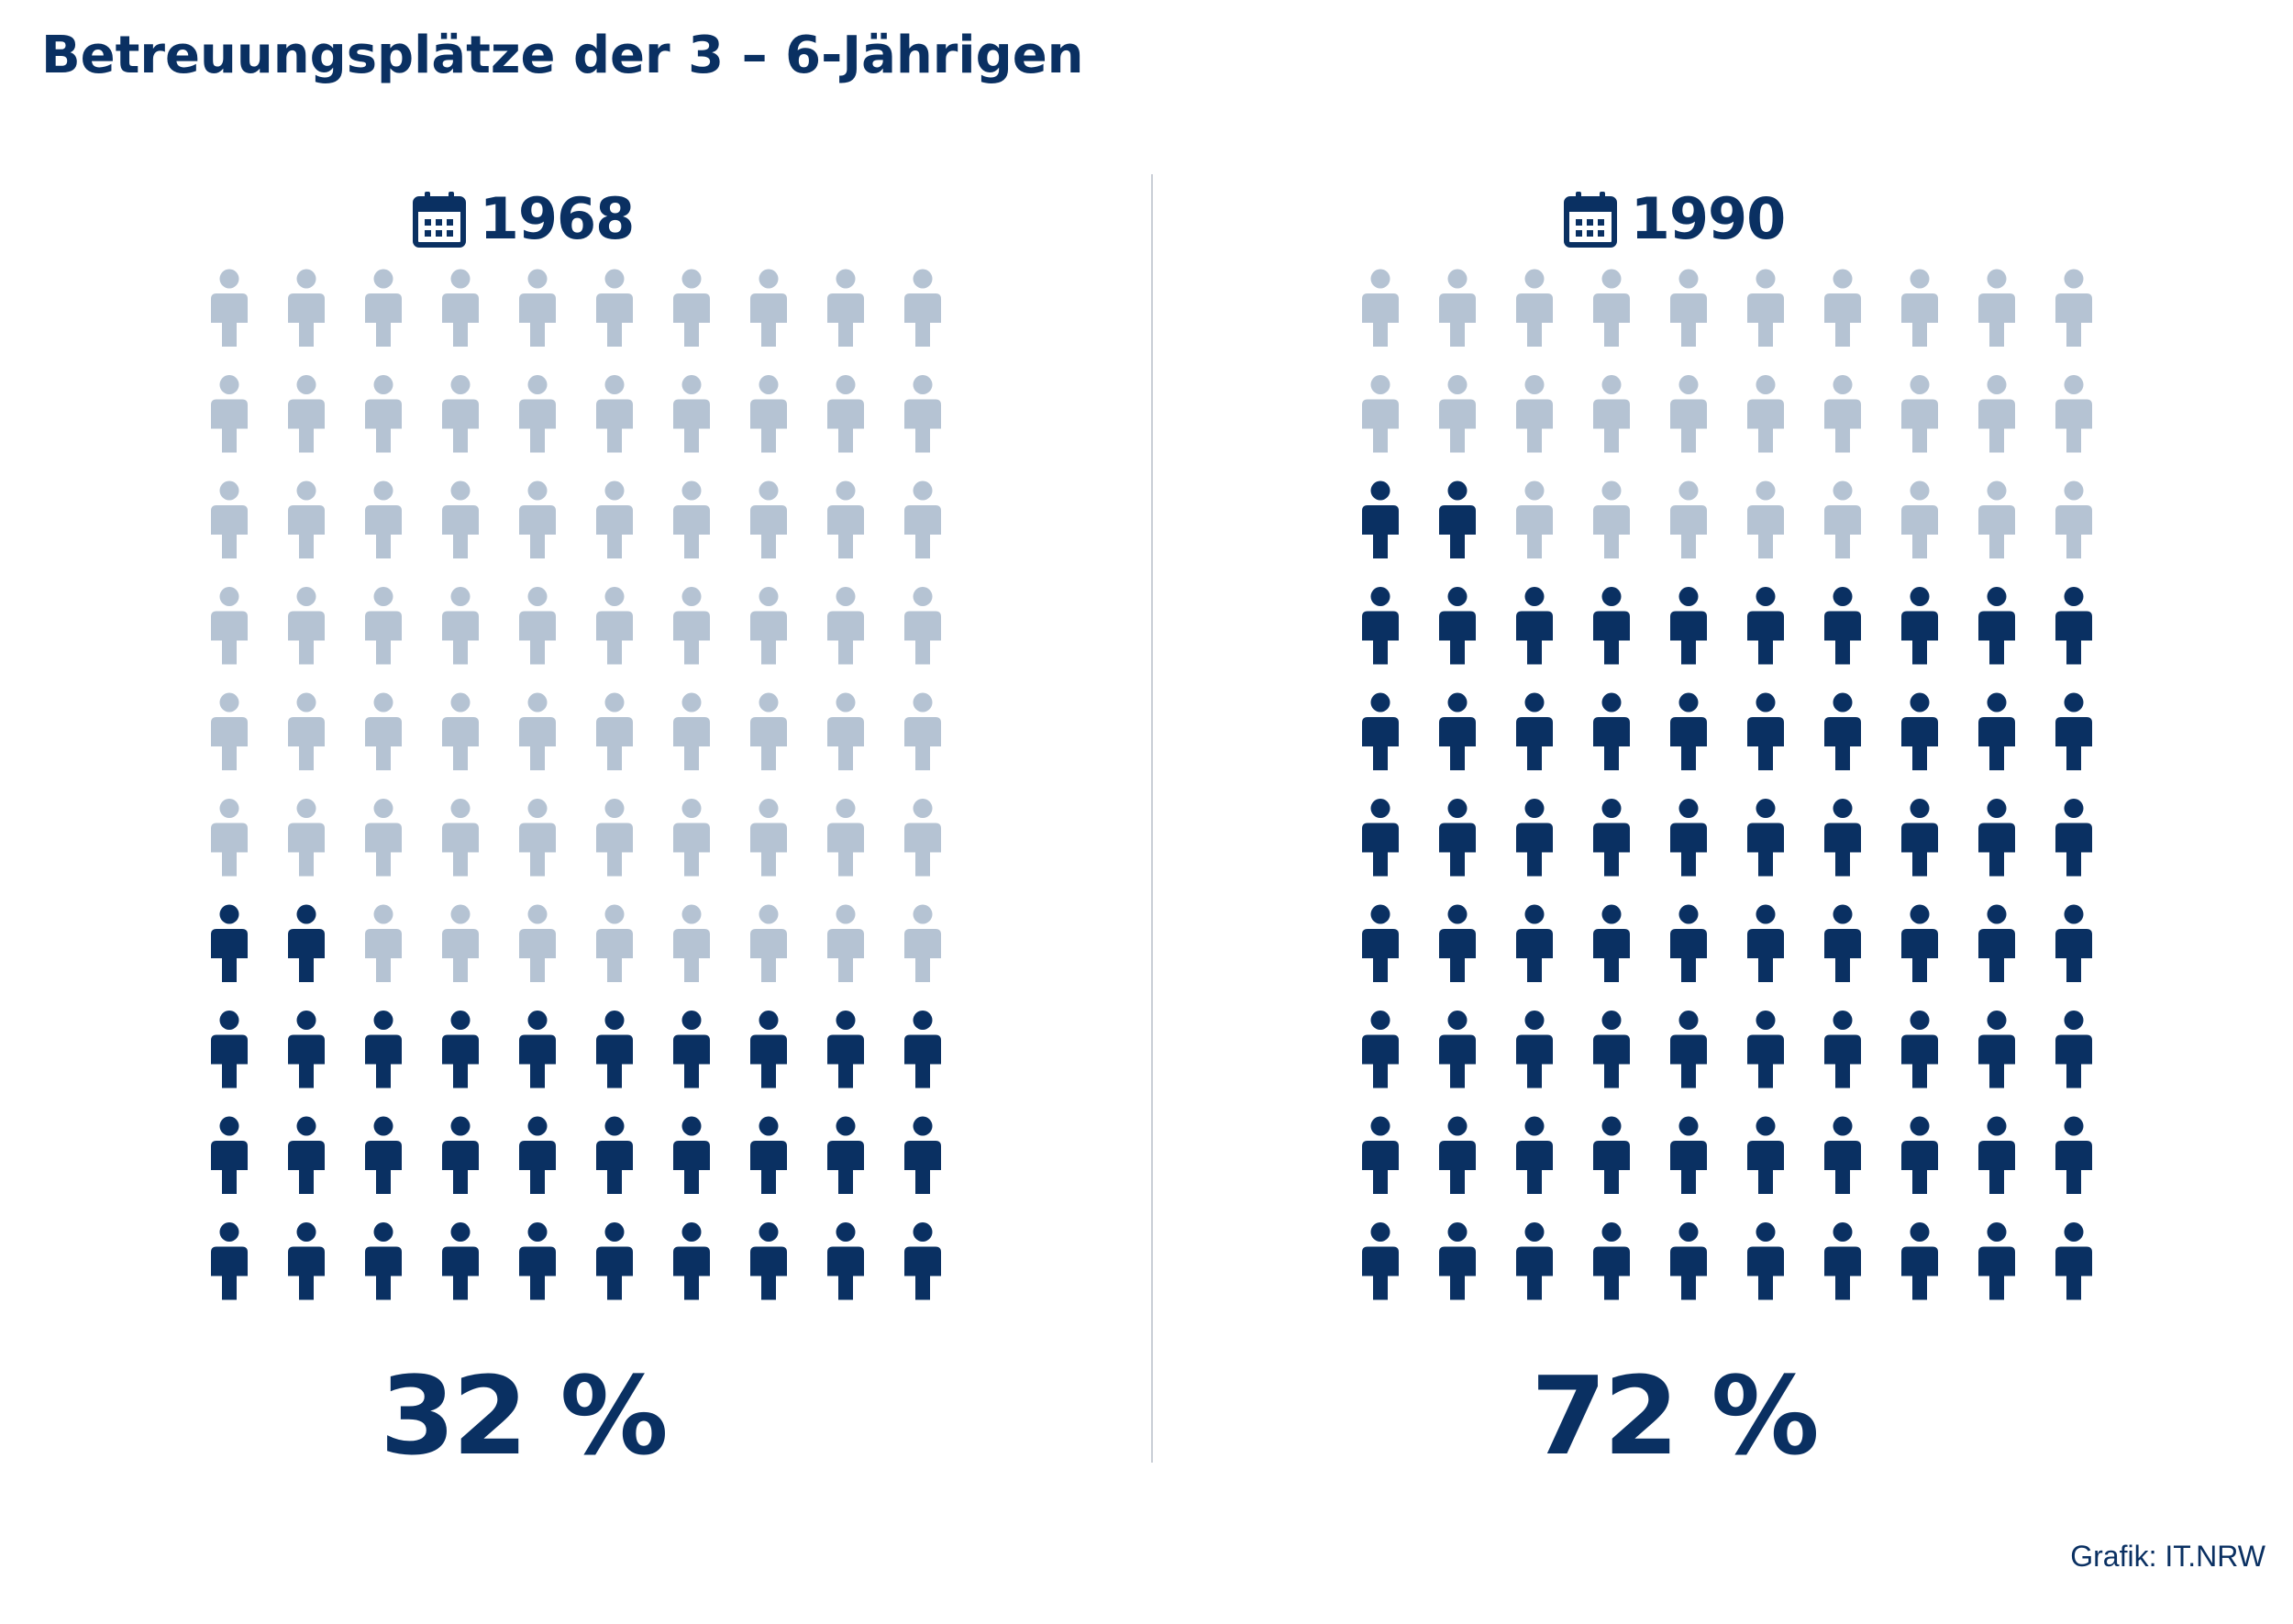 Image resolution: width=2293 pixels, height=1624 pixels. What do you see at coordinates (523, 218) in the screenshot?
I see `year-header: 1968` at bounding box center [523, 218].